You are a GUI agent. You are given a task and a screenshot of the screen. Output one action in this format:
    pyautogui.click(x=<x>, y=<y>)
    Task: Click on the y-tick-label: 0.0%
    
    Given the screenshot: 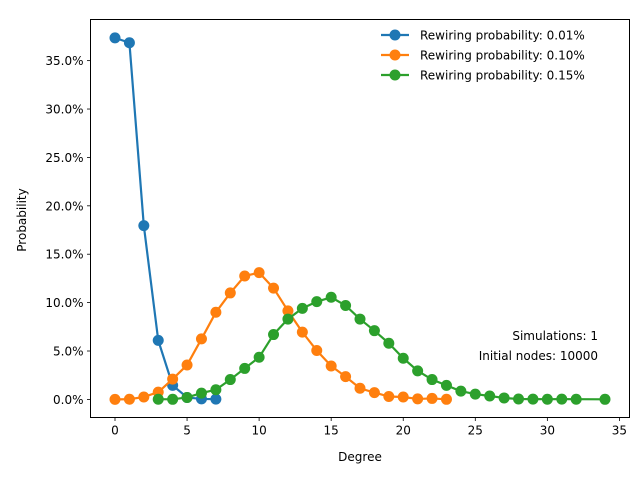 What is the action you would take?
    pyautogui.click(x=68, y=400)
    